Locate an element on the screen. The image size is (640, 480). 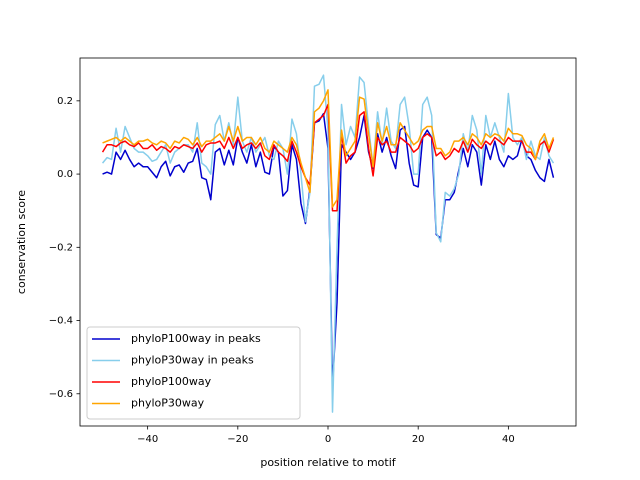
y-tick-label: −0.4 is located at coordinates (61, 321).